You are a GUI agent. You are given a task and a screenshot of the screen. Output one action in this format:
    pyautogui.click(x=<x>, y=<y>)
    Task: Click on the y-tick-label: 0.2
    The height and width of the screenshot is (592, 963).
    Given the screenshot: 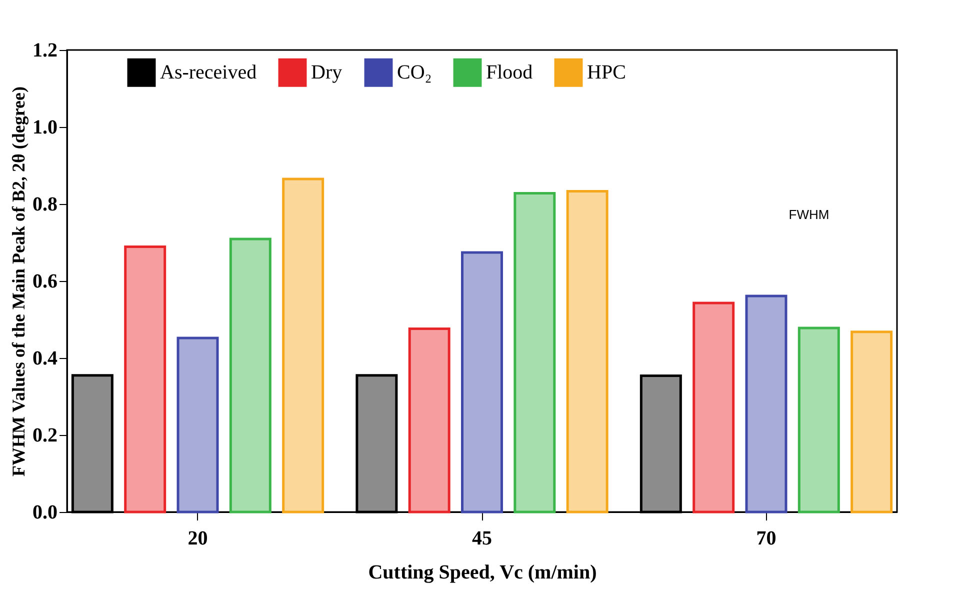 What is the action you would take?
    pyautogui.click(x=45, y=435)
    